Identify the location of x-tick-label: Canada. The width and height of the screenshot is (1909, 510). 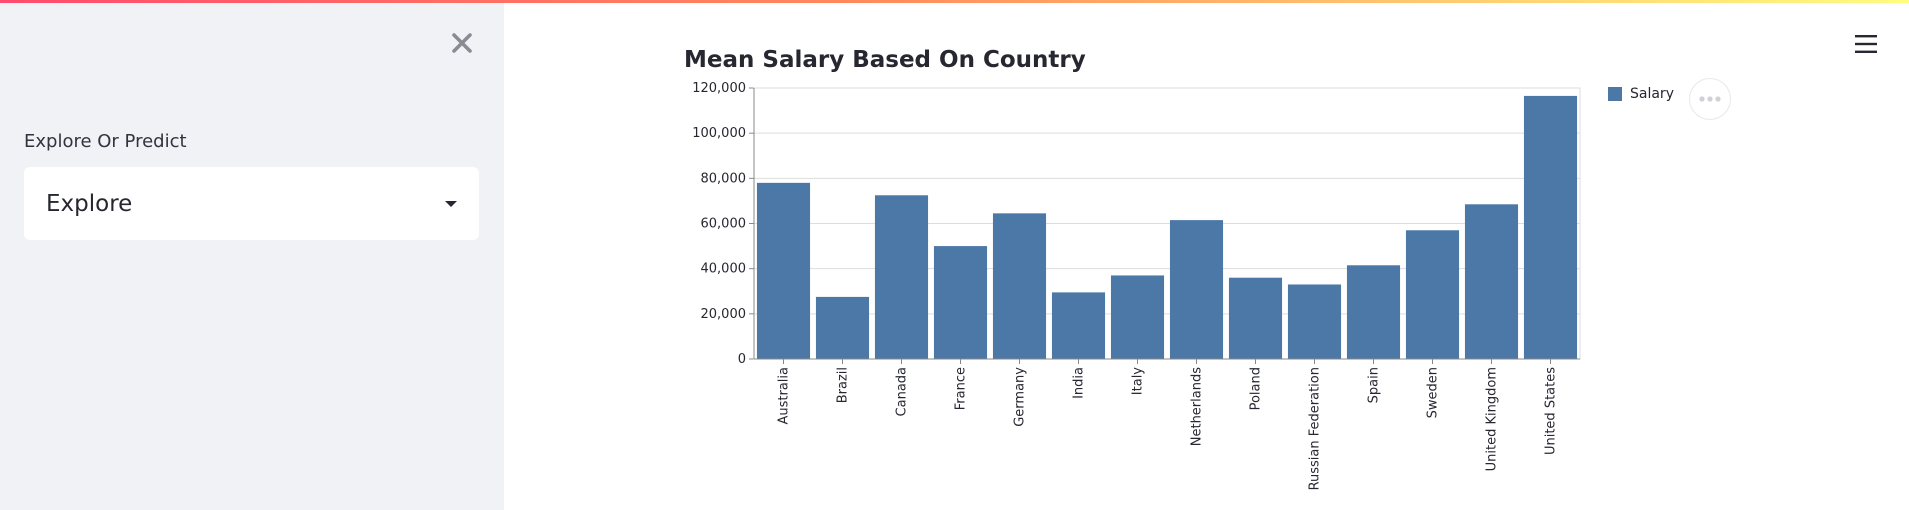
(902, 391).